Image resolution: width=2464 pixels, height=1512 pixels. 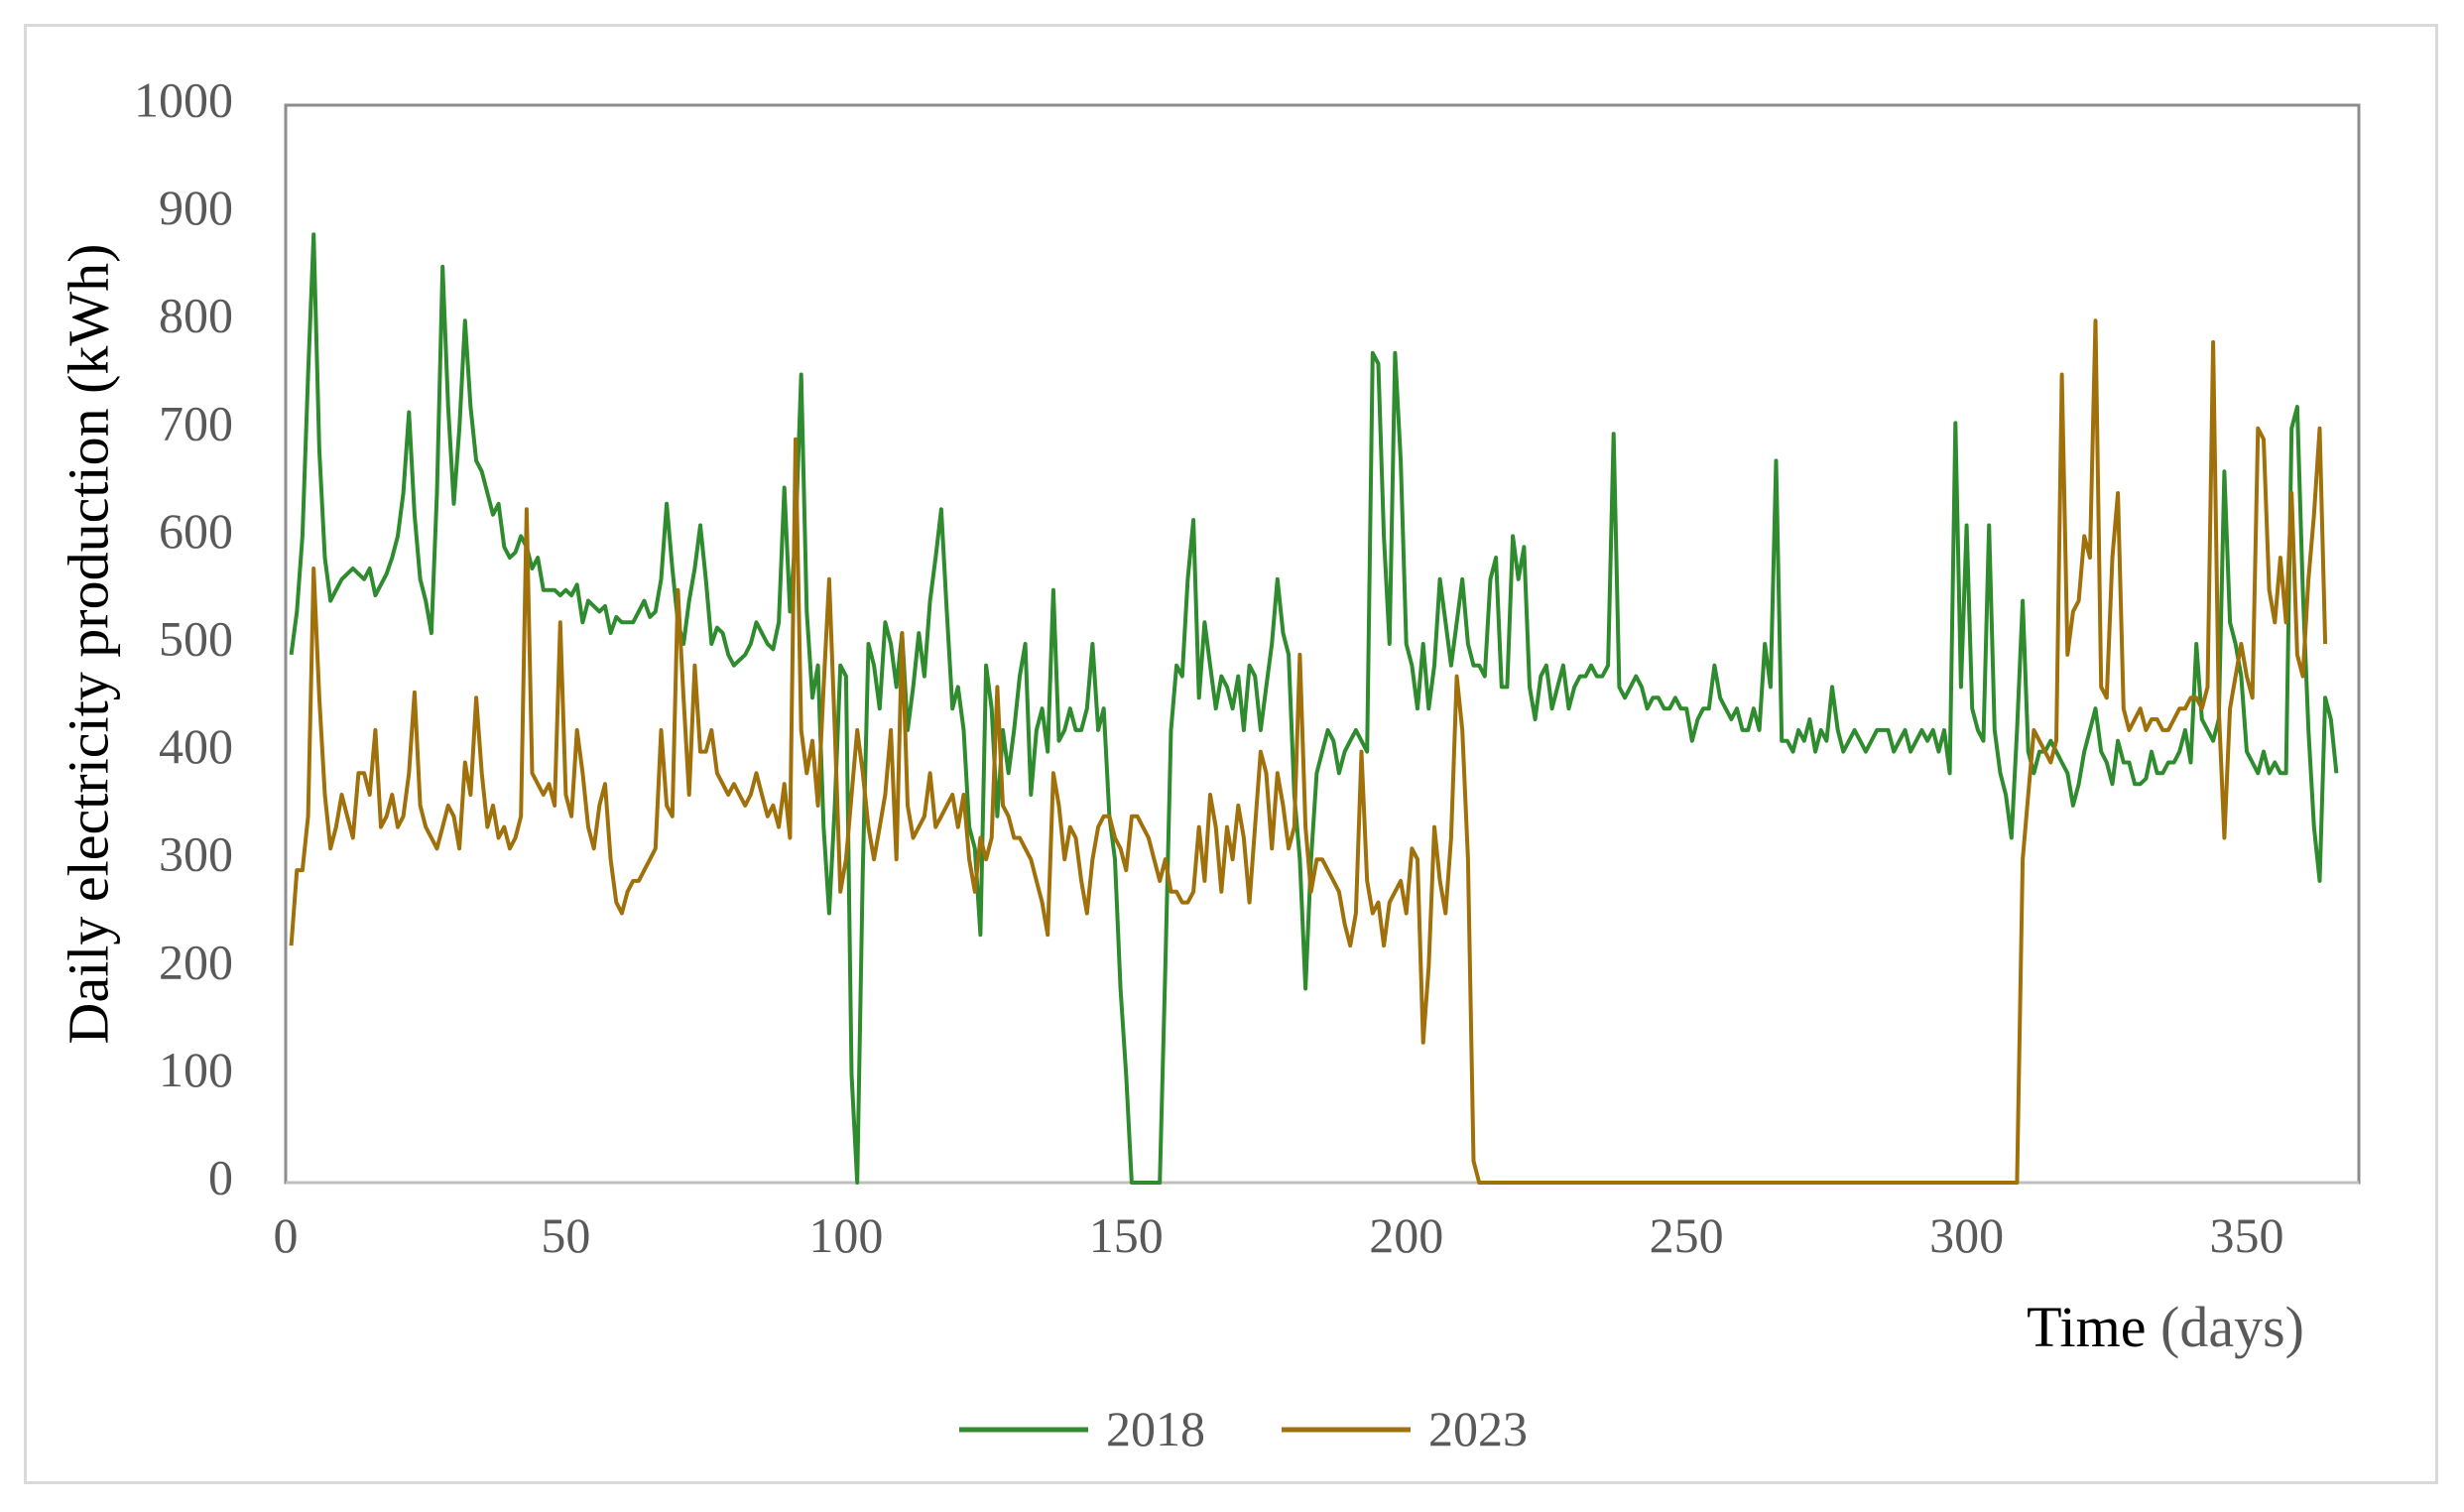 What do you see at coordinates (196, 207) in the screenshot?
I see `y-tick-label: 900` at bounding box center [196, 207].